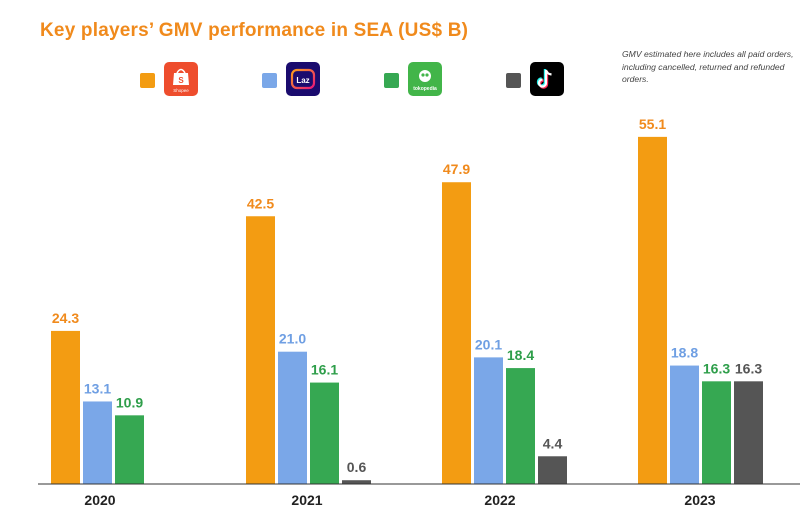  What do you see at coordinates (716, 432) in the screenshot?
I see `bar-tokopedia-2023` at bounding box center [716, 432].